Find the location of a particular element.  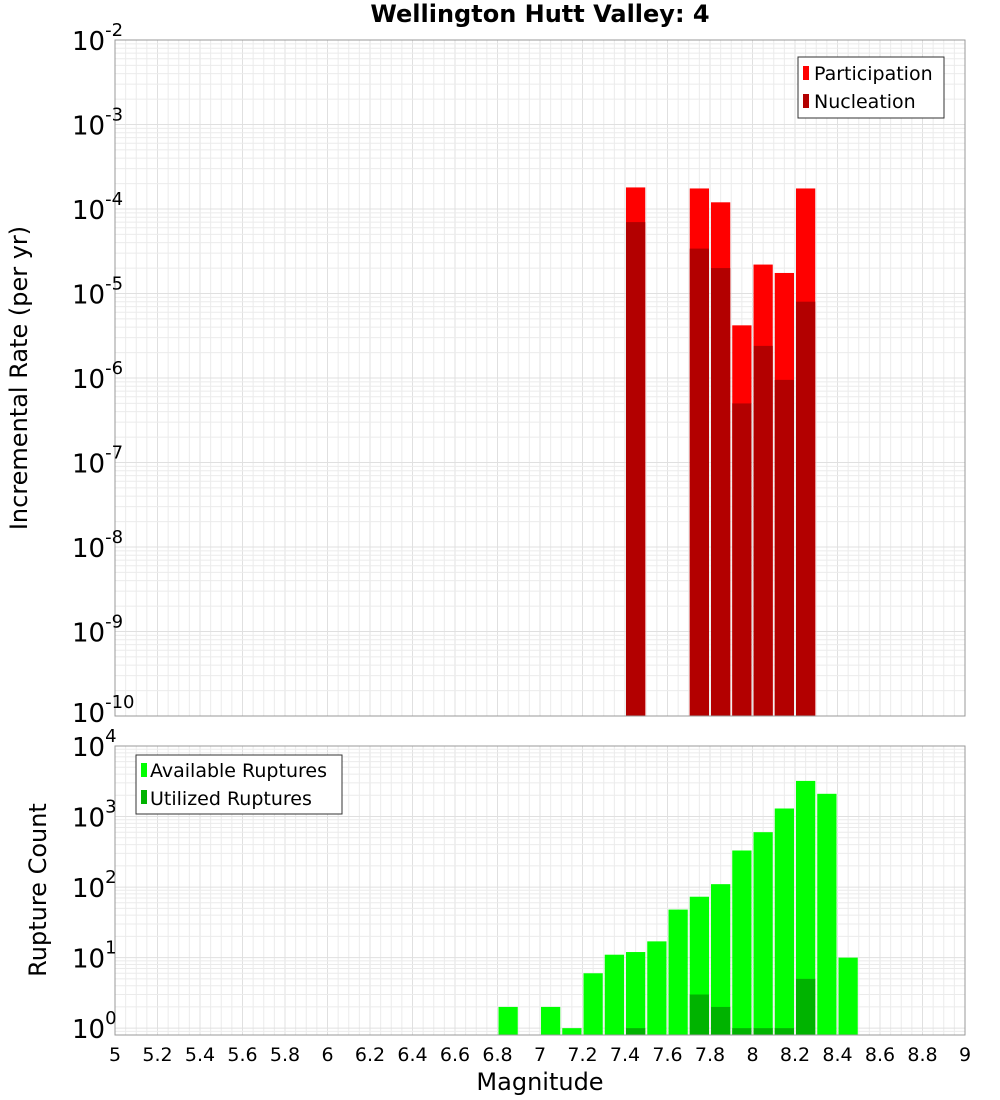

x-tick-label: 8 is located at coordinates (752, 1055).